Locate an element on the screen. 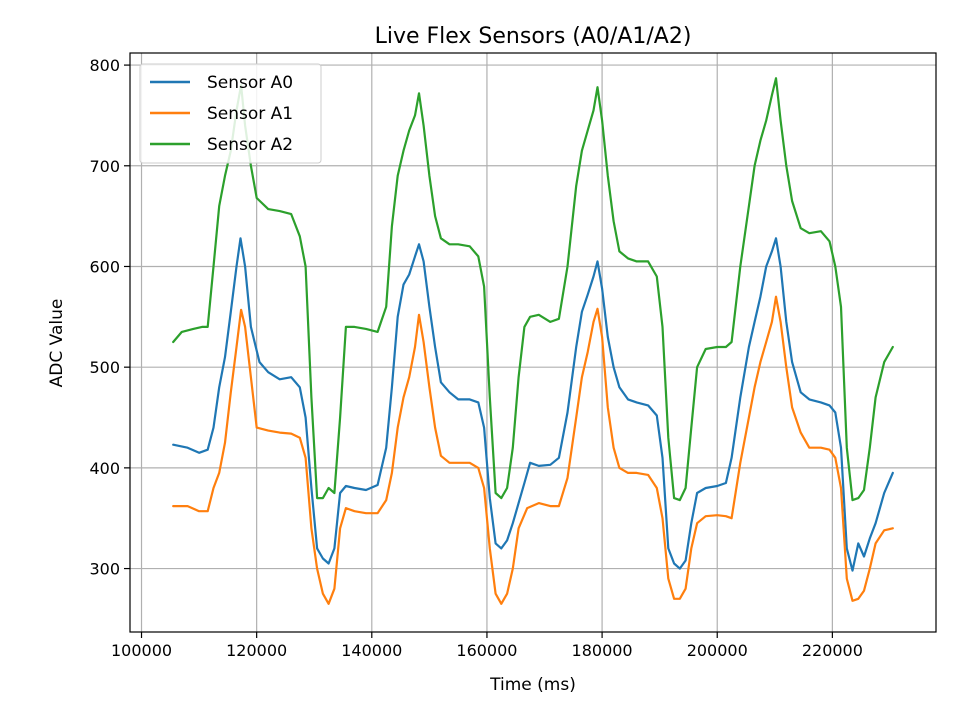 The height and width of the screenshot is (720, 960). x-tick-label: 120000 is located at coordinates (256, 650).